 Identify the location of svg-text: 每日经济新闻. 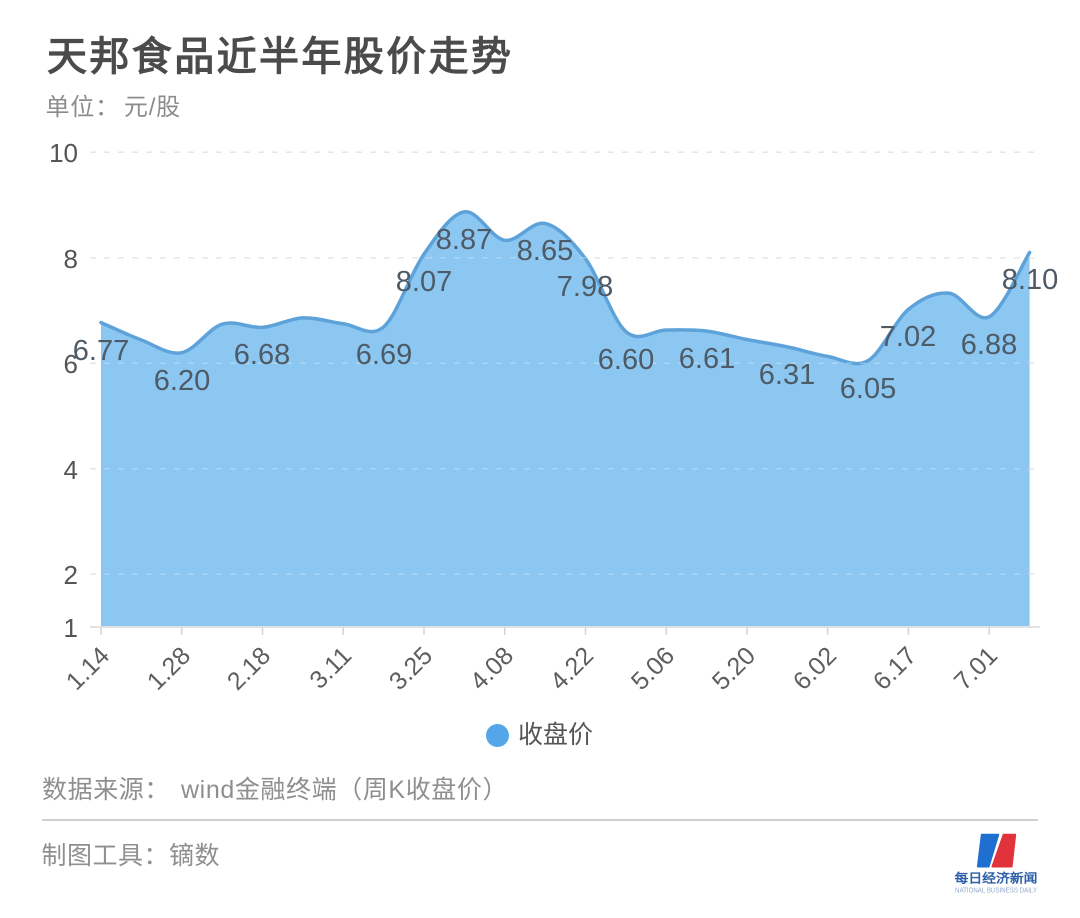
(996, 877).